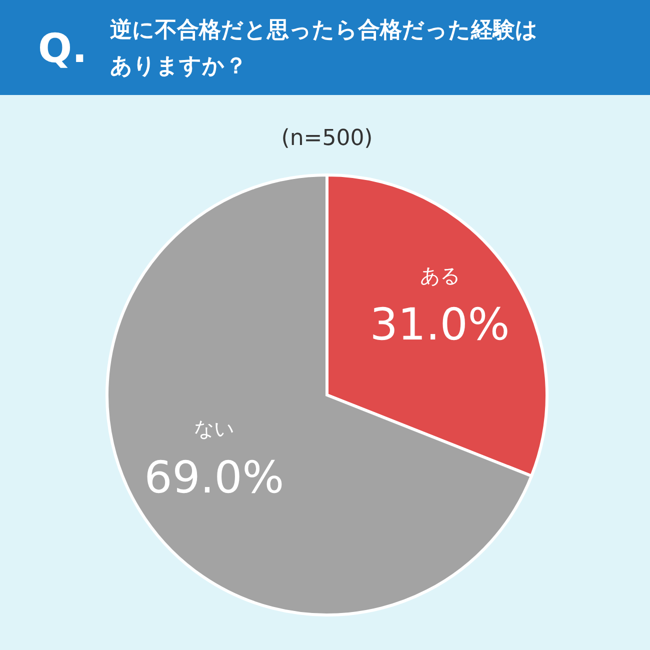  What do you see at coordinates (214, 428) in the screenshot?
I see `slice-label: ない` at bounding box center [214, 428].